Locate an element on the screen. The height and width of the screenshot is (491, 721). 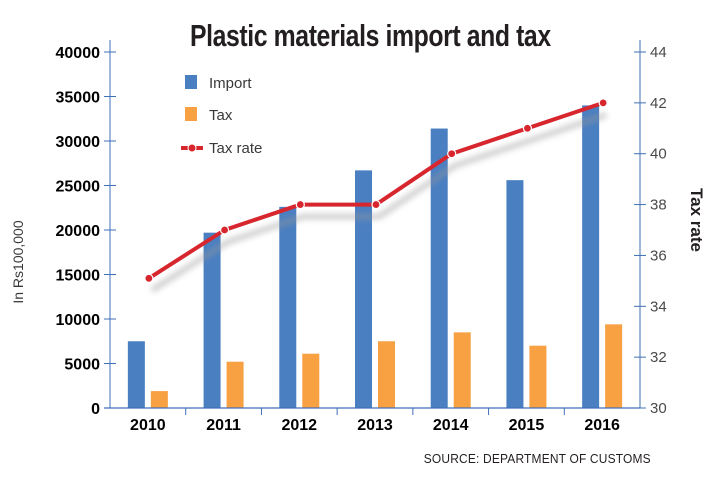
legend-swatch-import is located at coordinates (191, 82).